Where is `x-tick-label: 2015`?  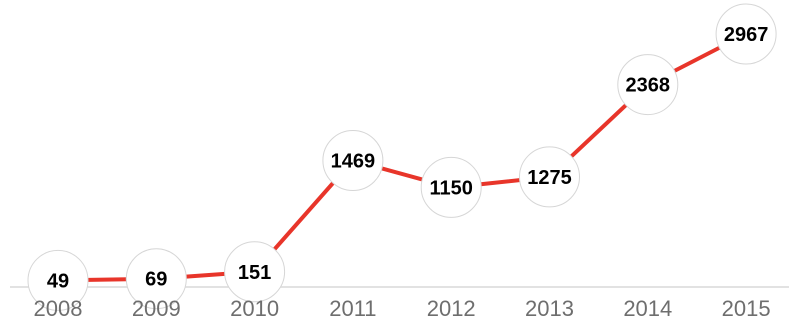 x-tick-label: 2015 is located at coordinates (746, 308).